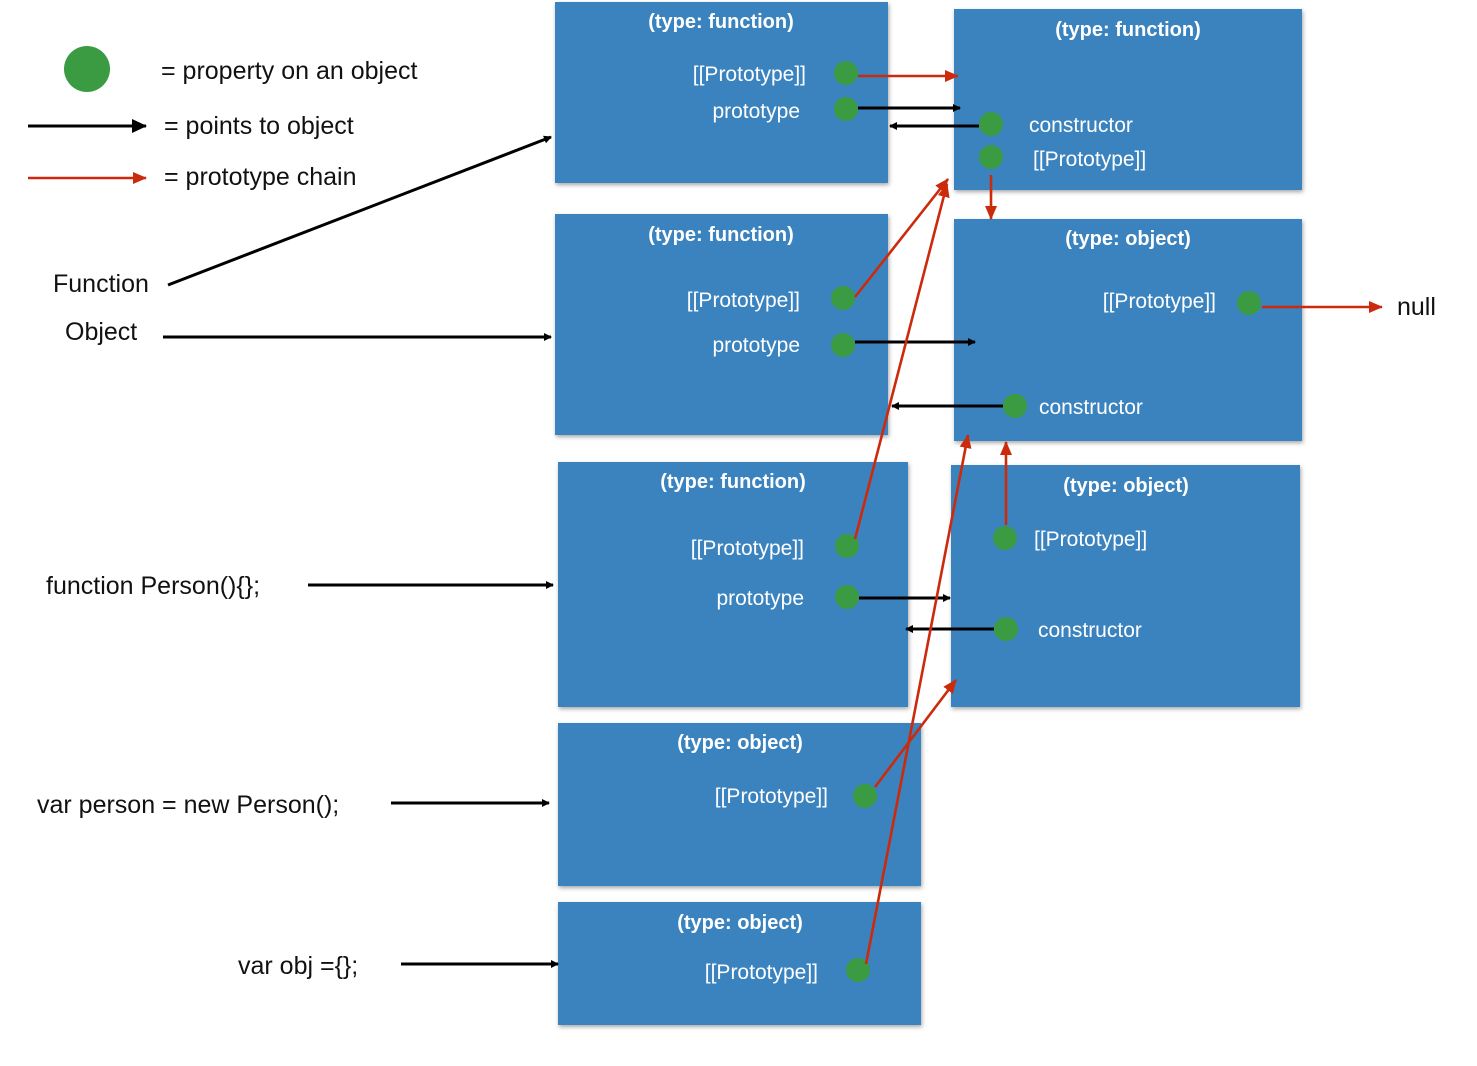 The width and height of the screenshot is (1477, 1066). I want to click on box-person-instance: (type: object) [[Prototype]], so click(739, 804).